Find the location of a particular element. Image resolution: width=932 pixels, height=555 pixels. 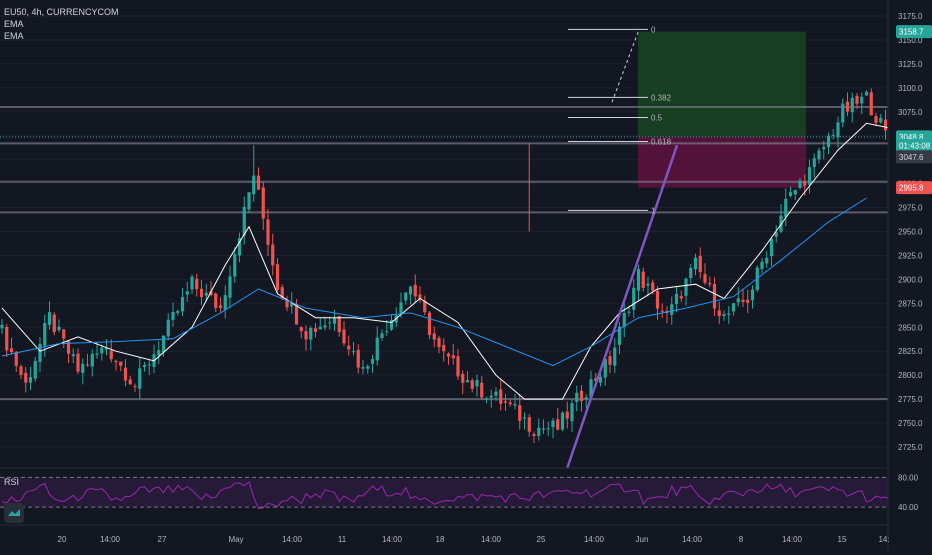

price-axis-bg is located at coordinates (910, 275).